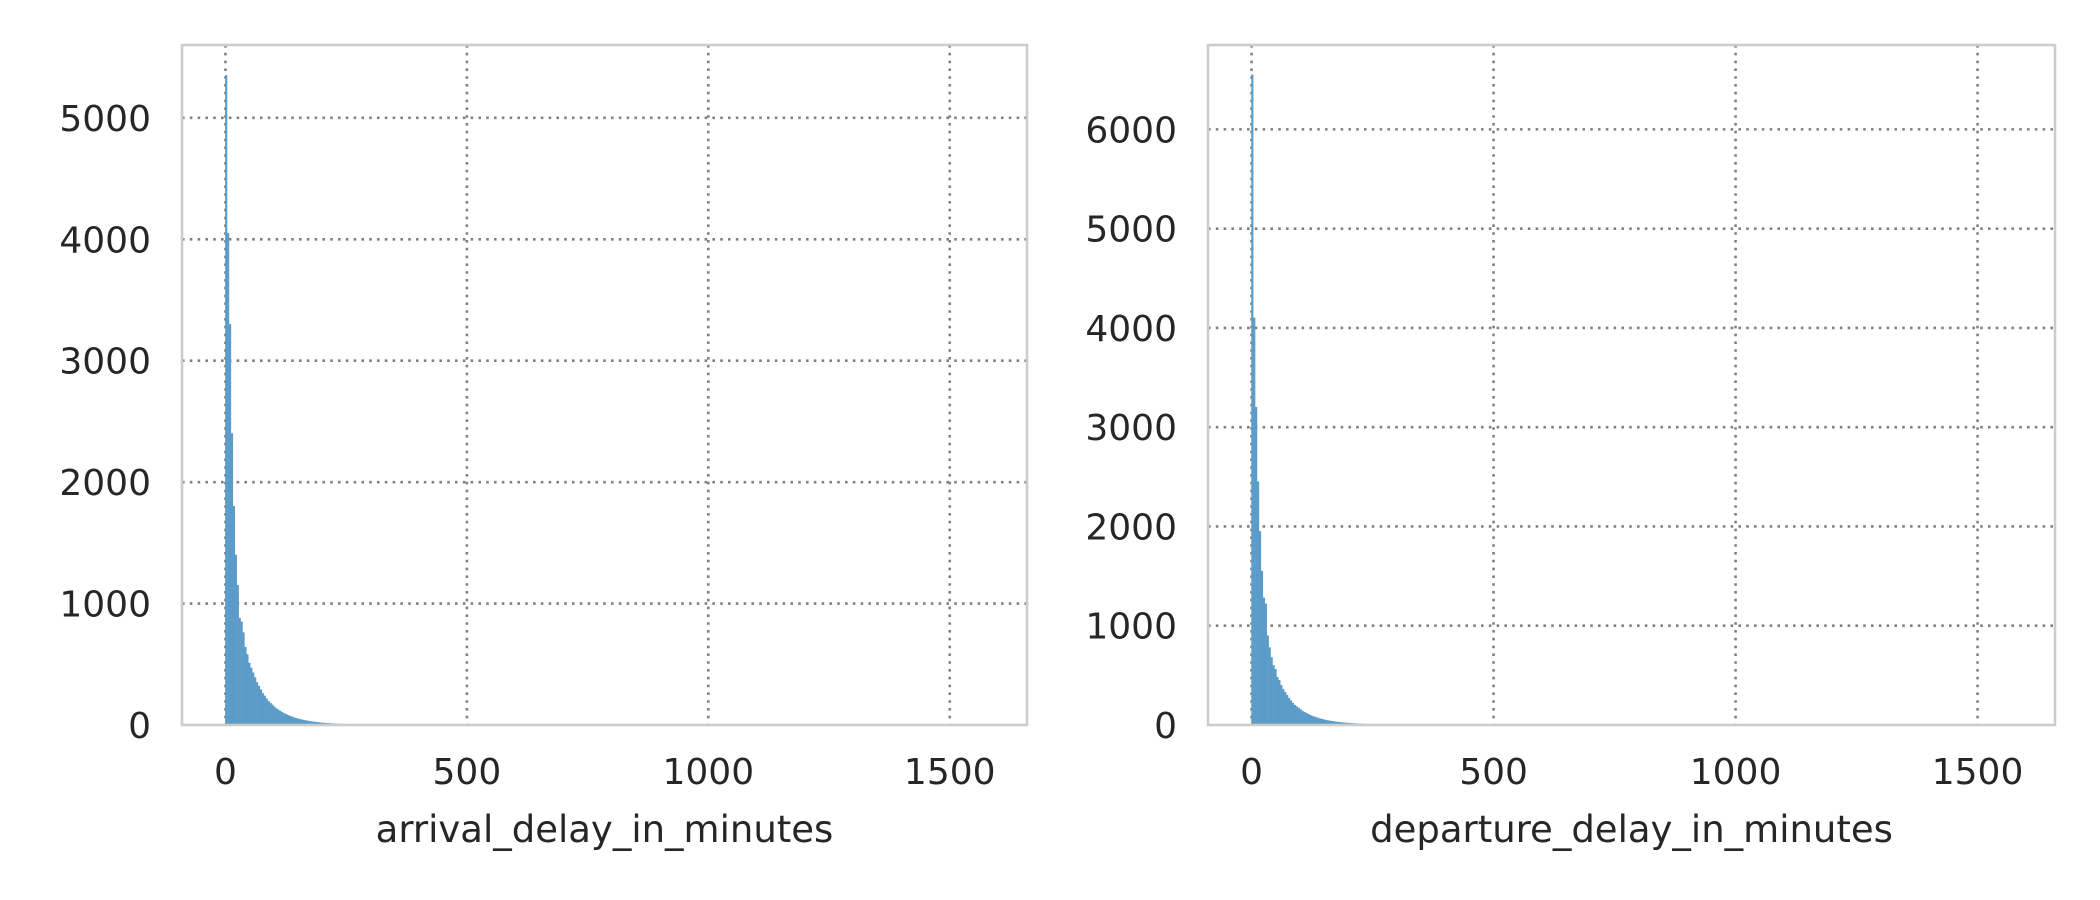 Image resolution: width=2100 pixels, height=900 pixels. Describe the element at coordinates (1131, 130) in the screenshot. I see `y-tick-label: 6000` at that location.